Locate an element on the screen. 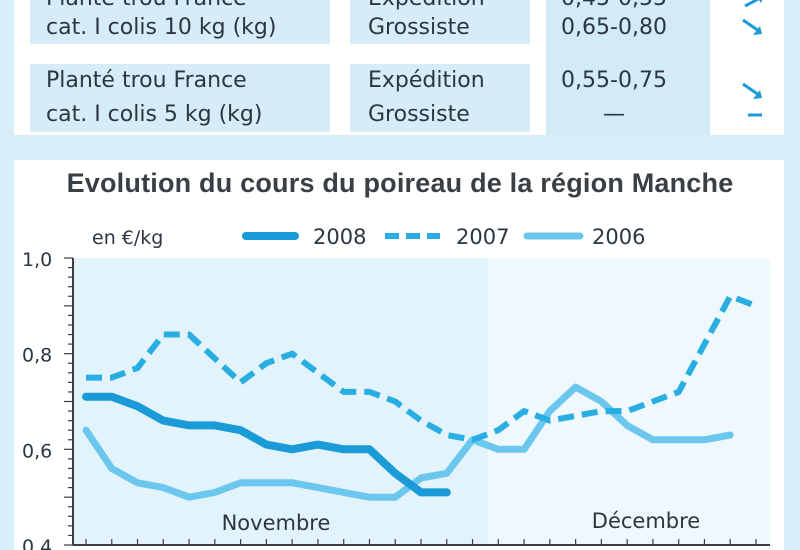  series-line-2008 is located at coordinates (266, 444).